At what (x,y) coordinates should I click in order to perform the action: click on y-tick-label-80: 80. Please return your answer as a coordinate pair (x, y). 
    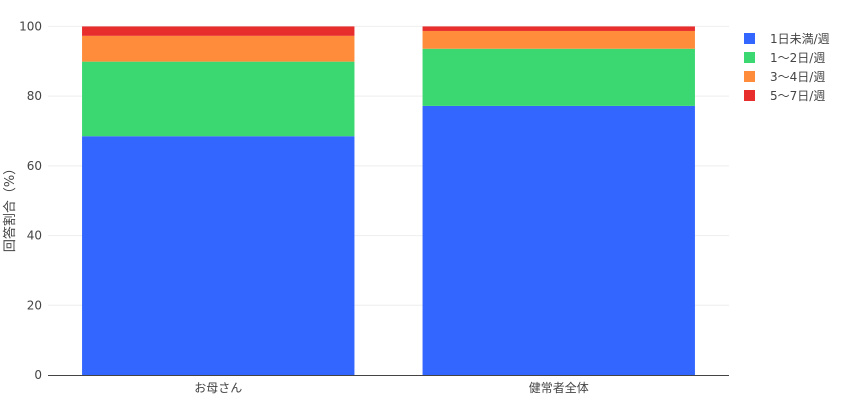
    Looking at the image, I should click on (34, 96).